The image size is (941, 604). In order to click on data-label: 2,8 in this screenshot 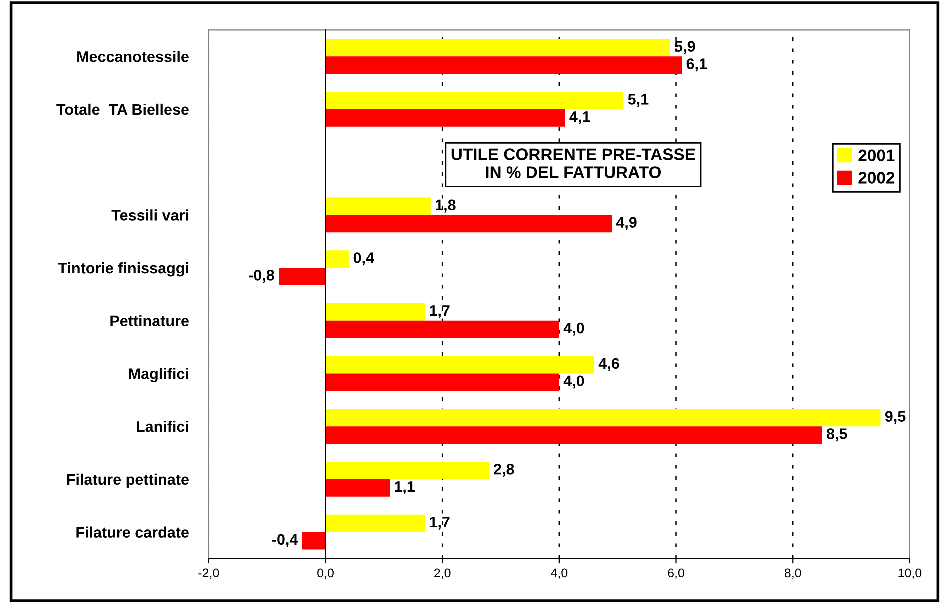, I will do `click(504, 471)`.